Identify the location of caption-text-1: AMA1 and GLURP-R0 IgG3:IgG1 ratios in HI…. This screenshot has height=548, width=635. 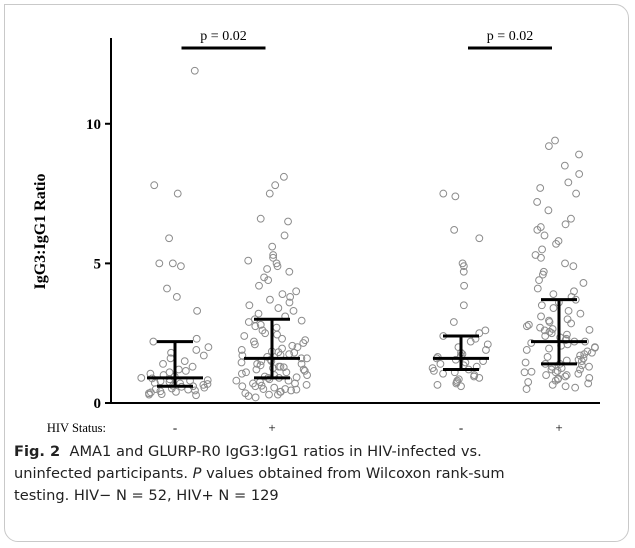
(275, 451).